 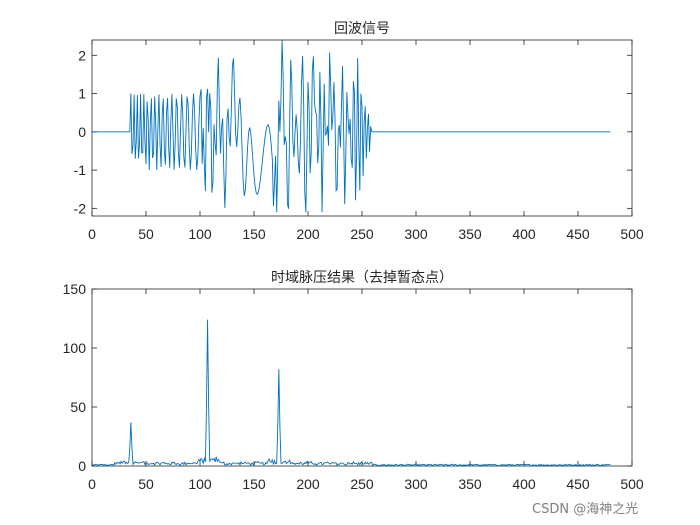 What do you see at coordinates (80, 170) in the screenshot?
I see `y-tick-label: -1` at bounding box center [80, 170].